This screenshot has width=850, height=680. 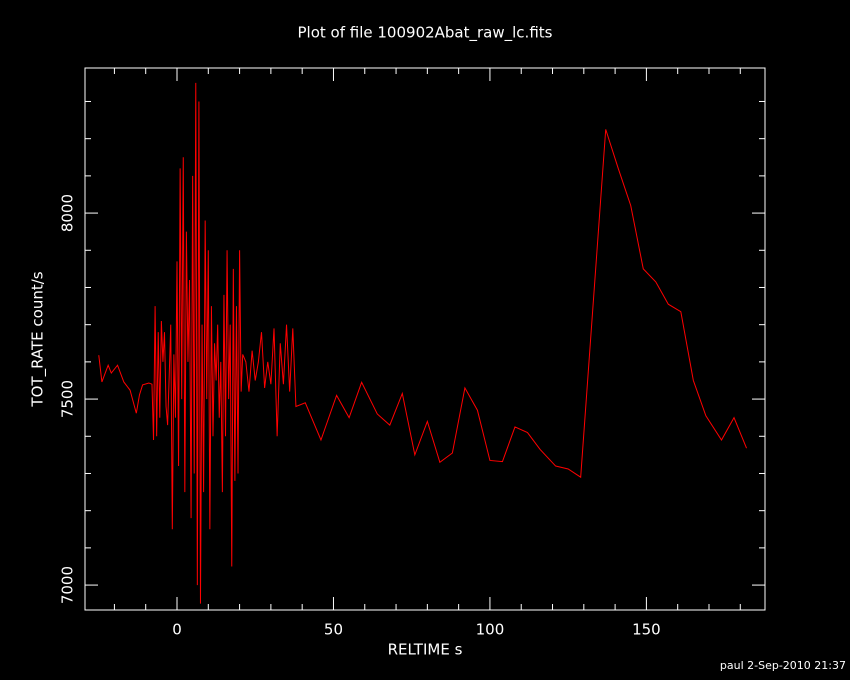 What do you see at coordinates (333, 630) in the screenshot?
I see `x-tick-label: 50` at bounding box center [333, 630].